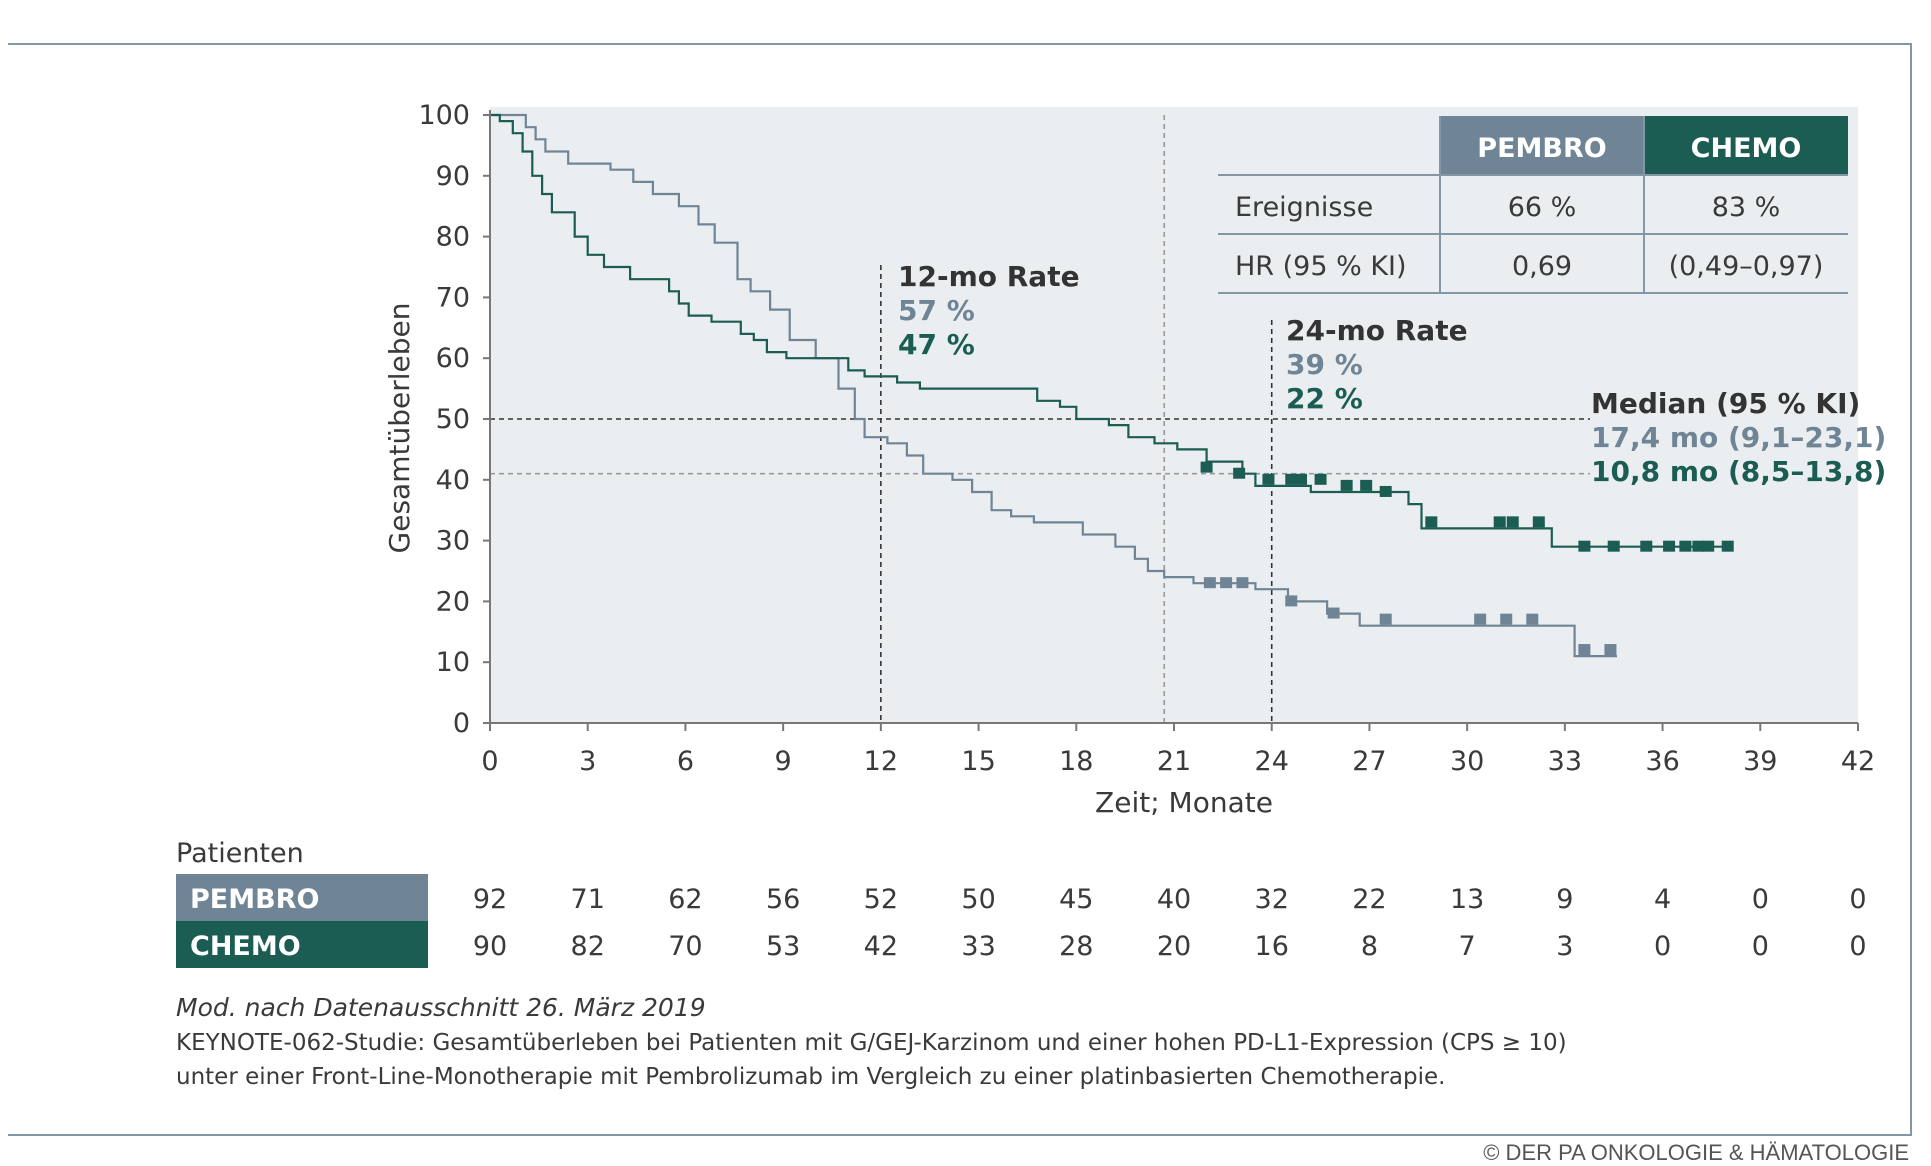  What do you see at coordinates (1857, 899) in the screenshot?
I see `risk-count-pembro: 0` at bounding box center [1857, 899].